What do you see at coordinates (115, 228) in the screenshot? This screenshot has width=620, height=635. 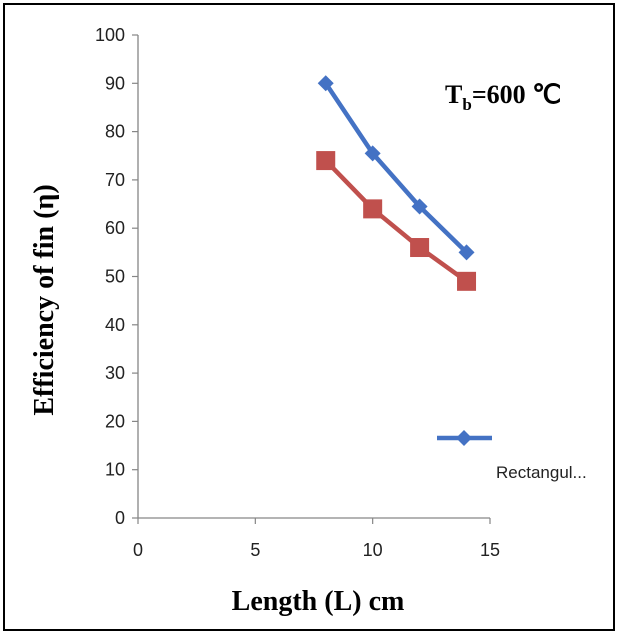 I see `y-tick-label: 60` at bounding box center [115, 228].